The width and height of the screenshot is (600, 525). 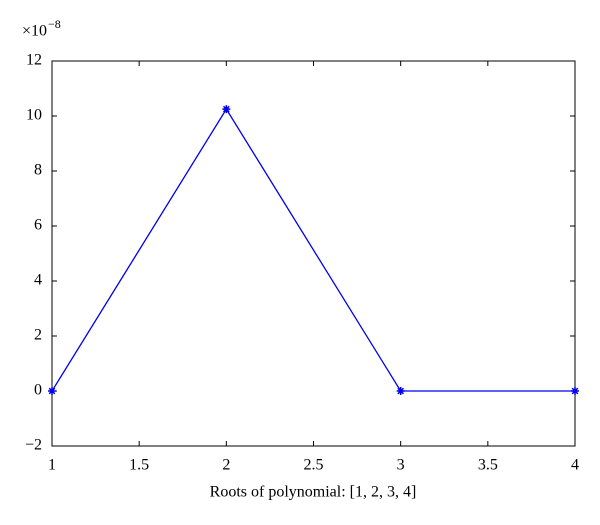 What do you see at coordinates (139, 465) in the screenshot?
I see `x-tick-label: 1.5` at bounding box center [139, 465].